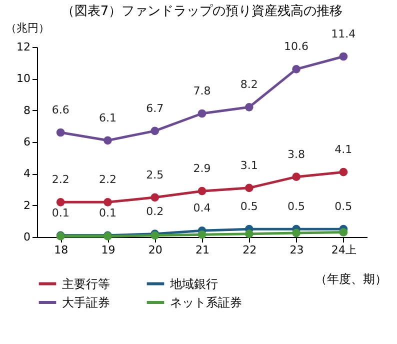  Describe the element at coordinates (343, 149) in the screenshot. I see `data-label: 4.1` at that location.